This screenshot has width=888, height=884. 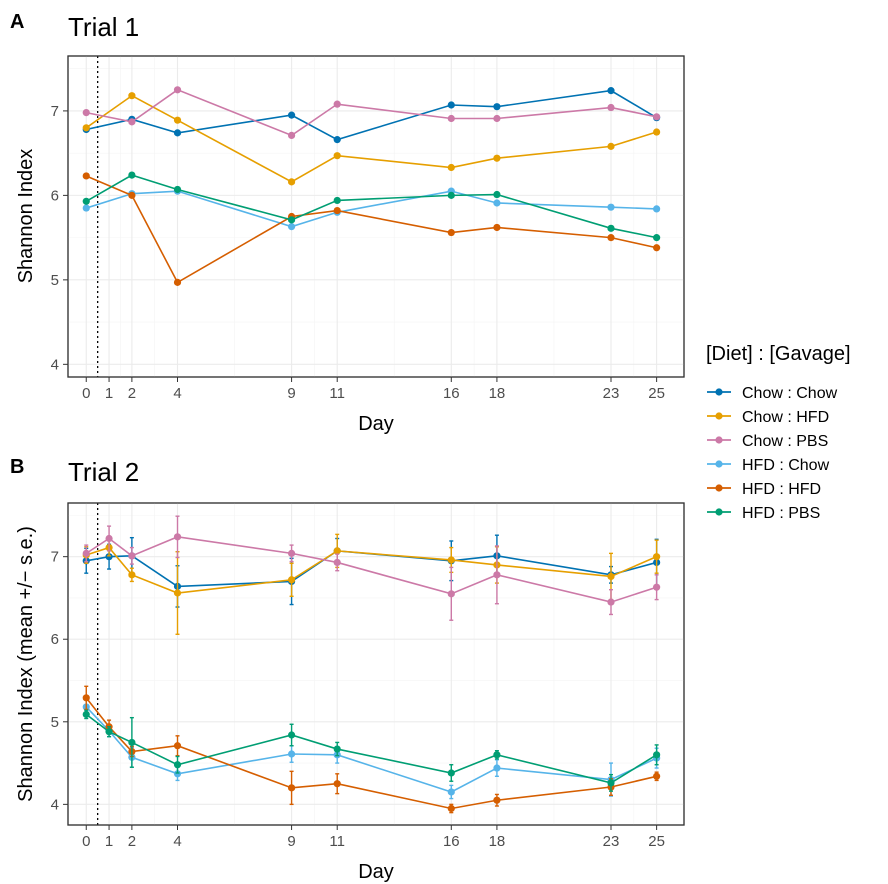 I want to click on x-tick-label: 18, so click(x=497, y=841).